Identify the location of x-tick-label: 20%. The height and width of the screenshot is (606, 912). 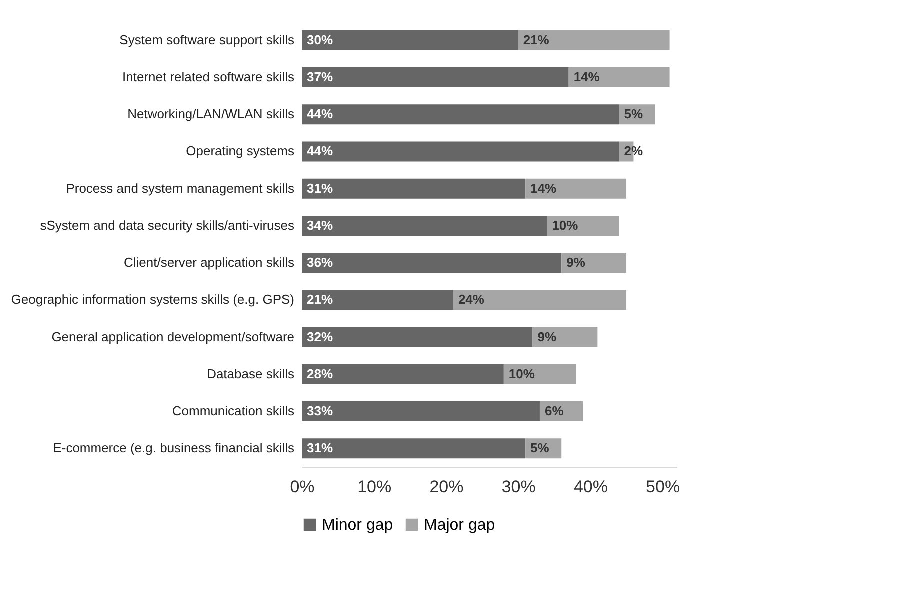
(447, 487).